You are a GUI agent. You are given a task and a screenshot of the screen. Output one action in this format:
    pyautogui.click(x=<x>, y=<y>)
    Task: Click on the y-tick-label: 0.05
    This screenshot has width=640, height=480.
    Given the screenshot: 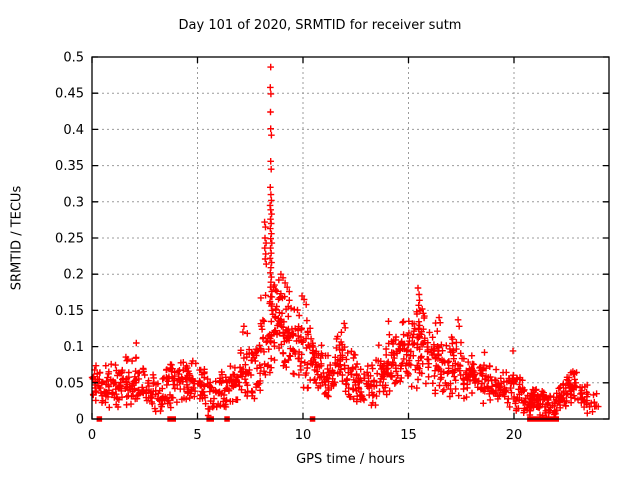 What is the action you would take?
    pyautogui.click(x=69, y=383)
    